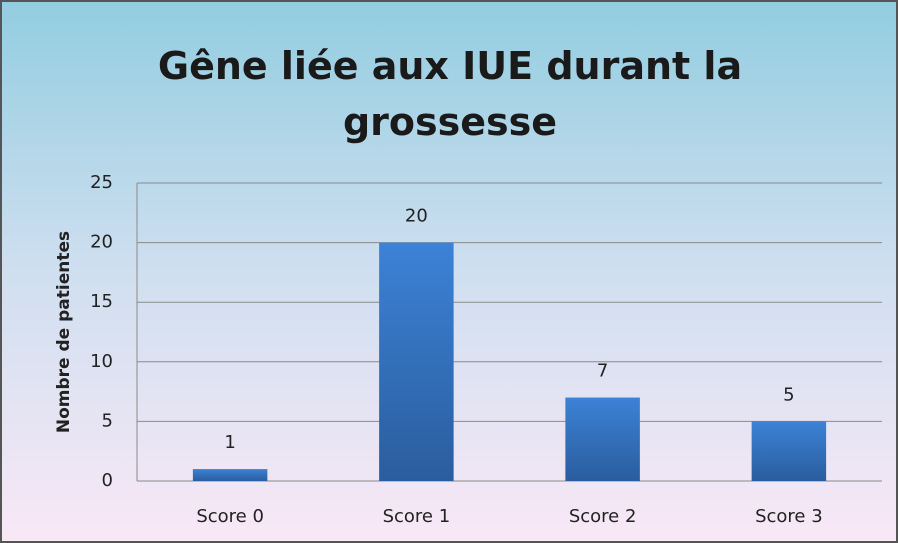 The image size is (899, 543). I want to click on y-tick-label: 25, so click(101, 182).